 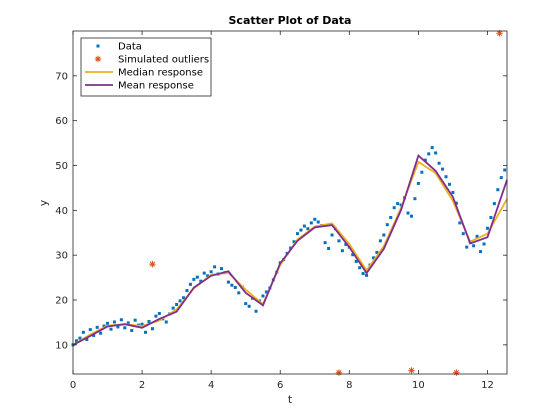 I want to click on legend-label-data: Data, so click(x=130, y=47).